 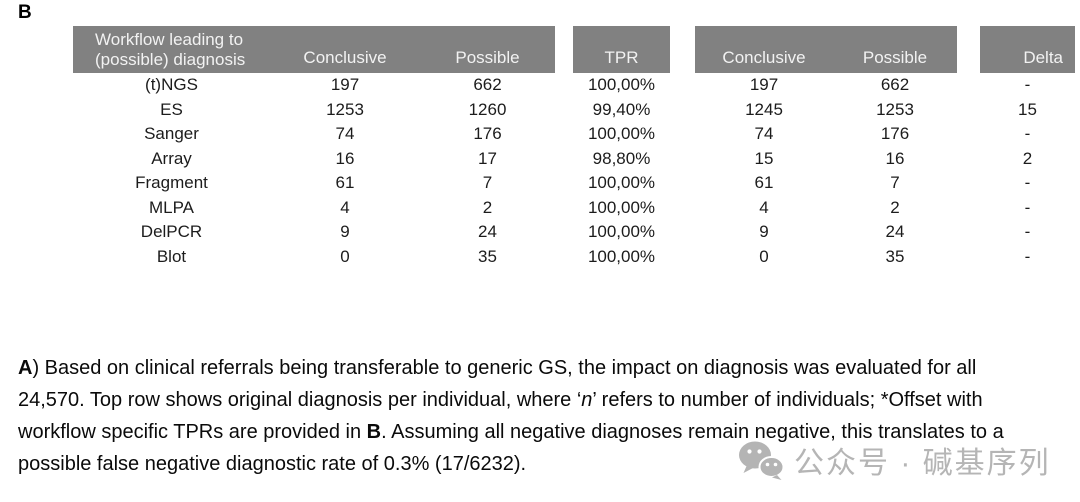 What do you see at coordinates (171, 84) in the screenshot?
I see `cell-workflow: (t)NGS` at bounding box center [171, 84].